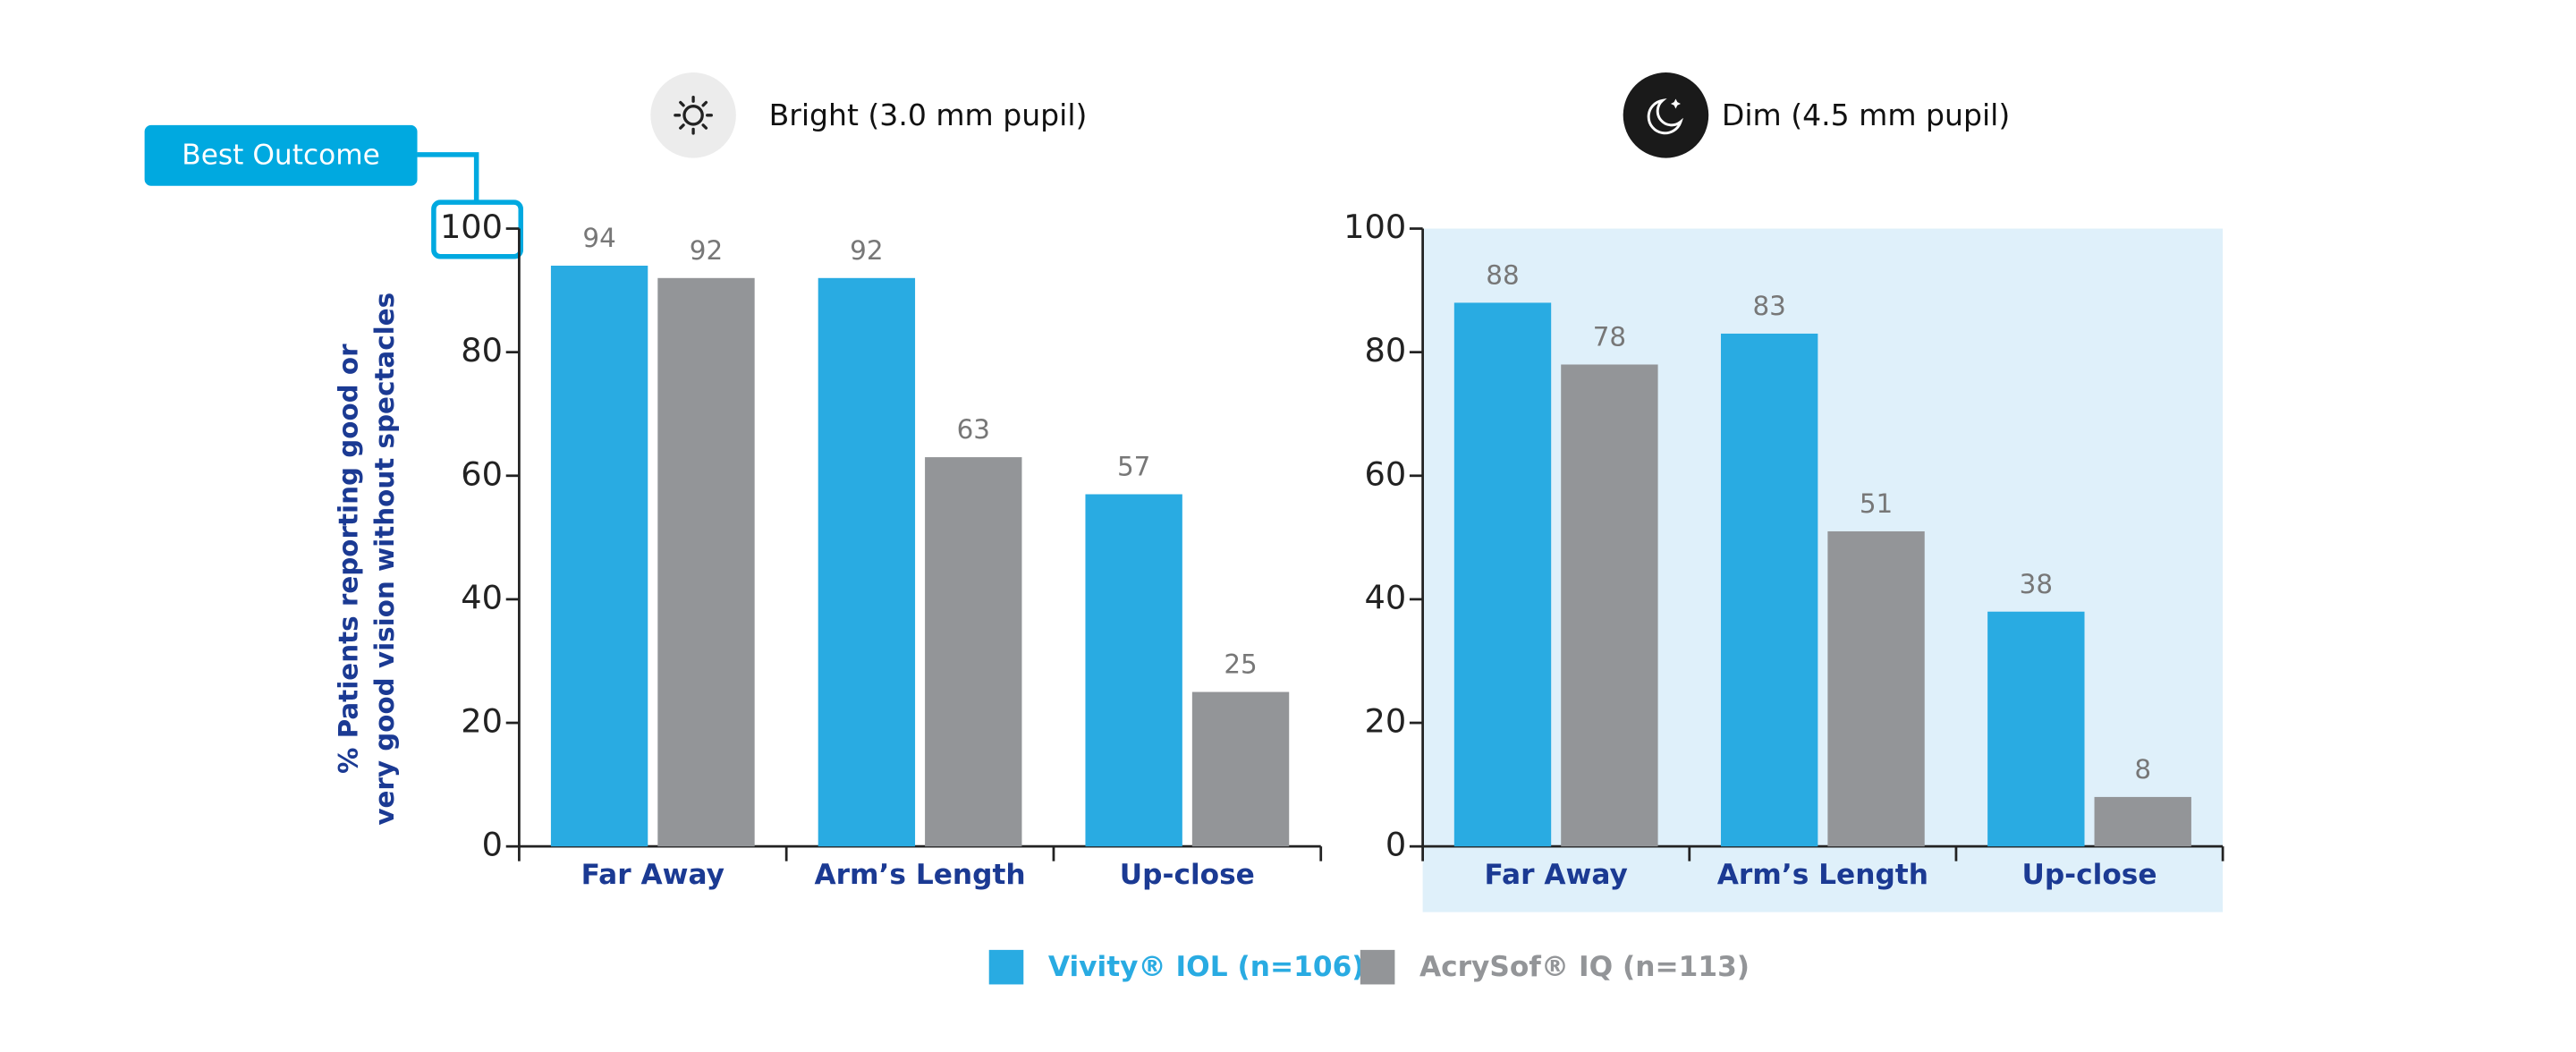  Describe the element at coordinates (1240, 664) in the screenshot. I see `value-label: 25` at that location.